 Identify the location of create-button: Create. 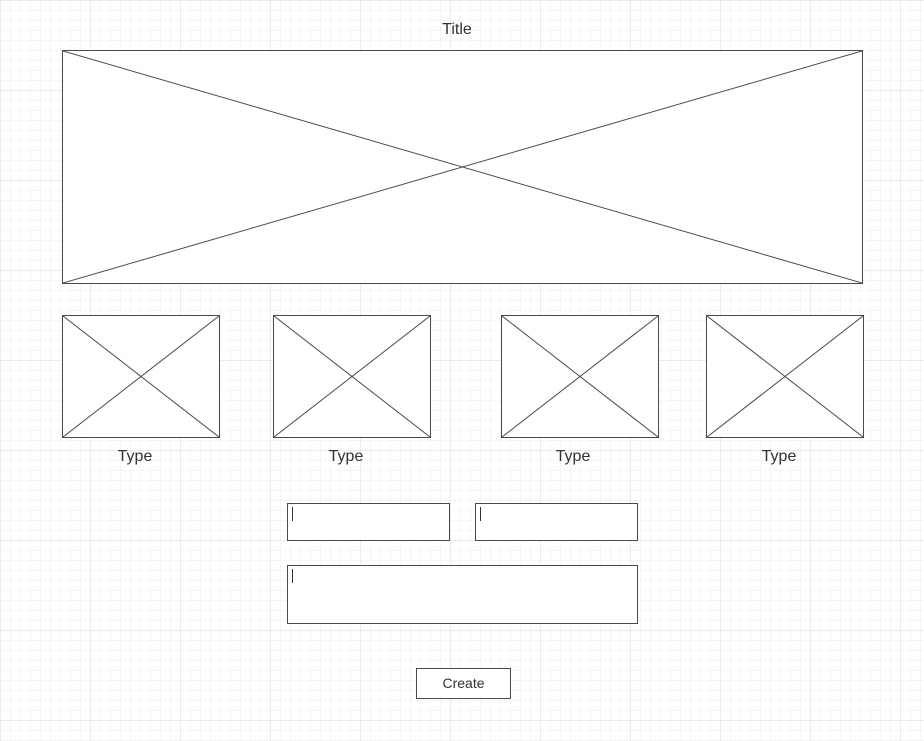
(463, 683).